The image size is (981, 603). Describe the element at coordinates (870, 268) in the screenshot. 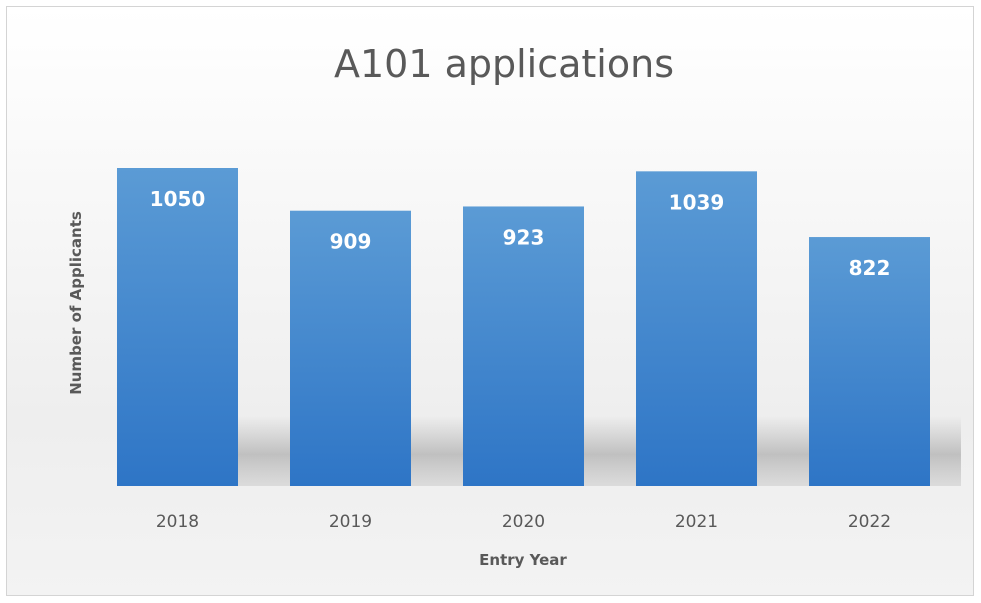

I see `data-label-2022: 822` at that location.